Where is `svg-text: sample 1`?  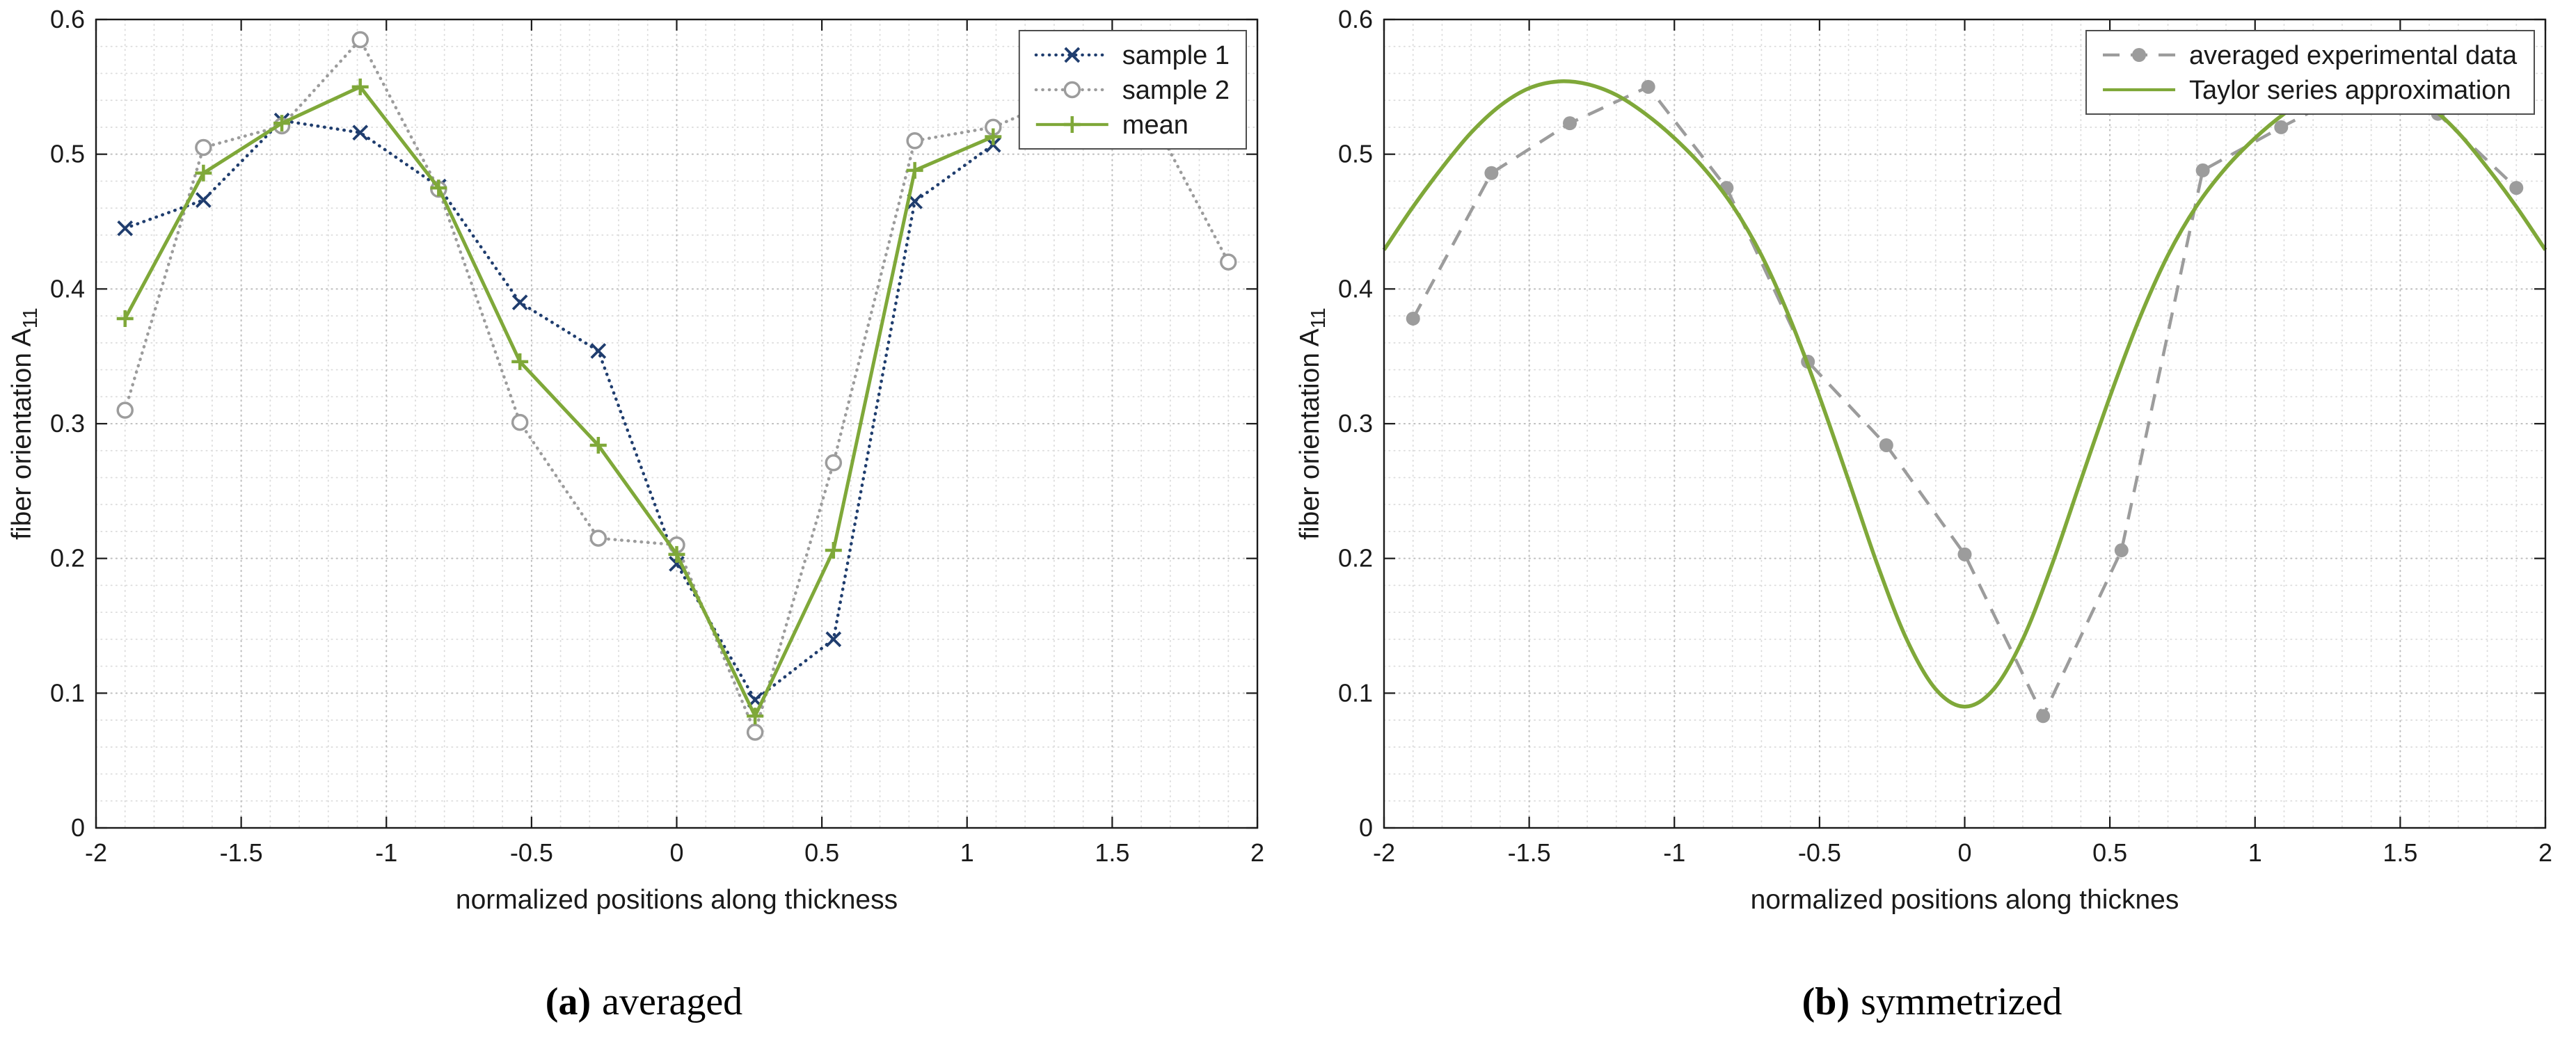 svg-text: sample 1 is located at coordinates (1176, 56).